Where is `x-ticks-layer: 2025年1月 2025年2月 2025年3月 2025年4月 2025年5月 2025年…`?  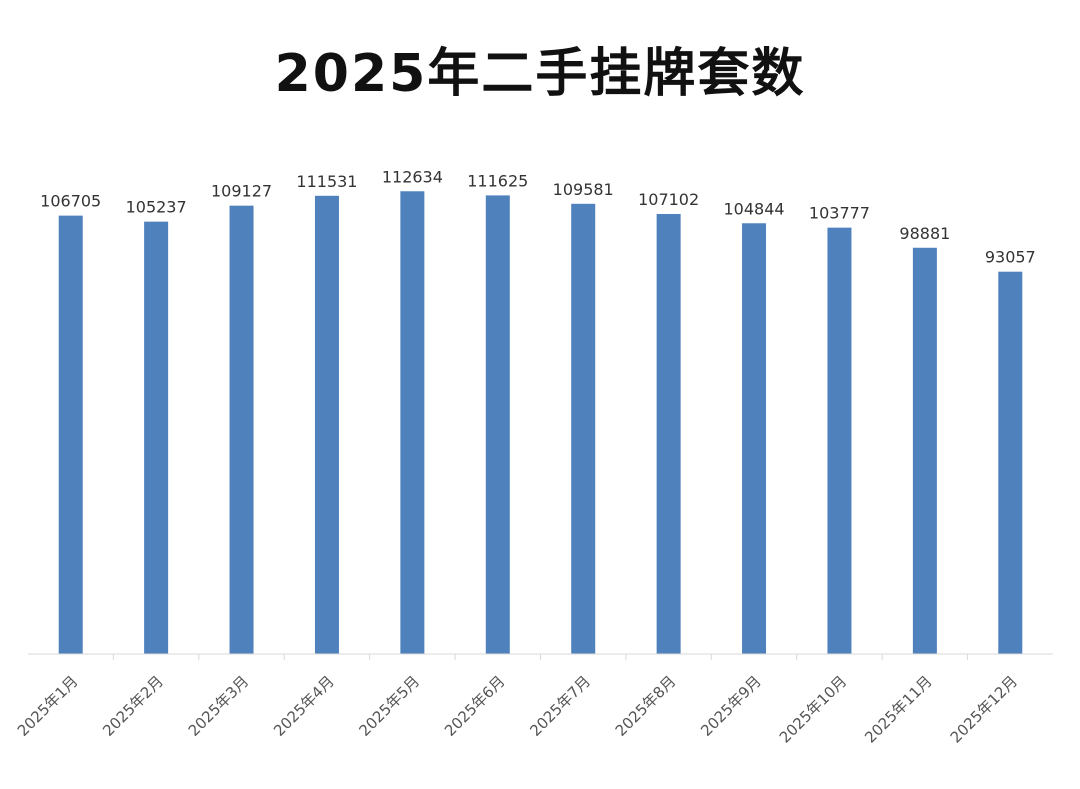
x-ticks-layer: 2025年1月 2025年2月 2025年3月 2025年4月 2025年5月 2025年… is located at coordinates (517, 700).